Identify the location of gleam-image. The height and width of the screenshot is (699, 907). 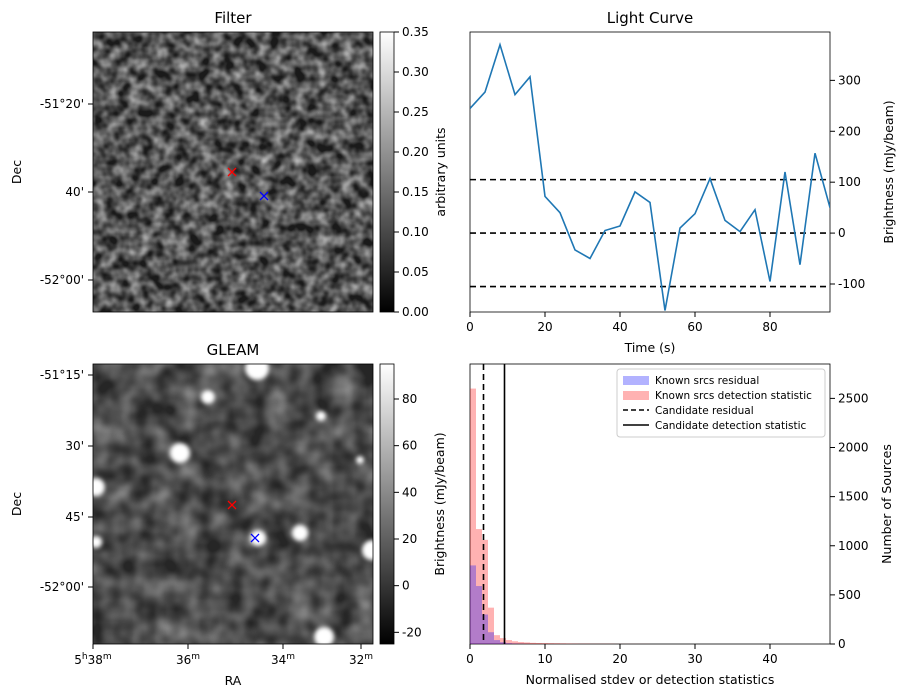
(233, 504).